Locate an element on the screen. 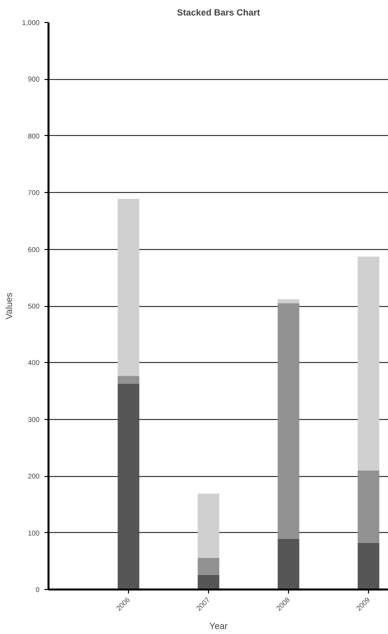  chart-title: Stacked Bars Chart is located at coordinates (218, 13).